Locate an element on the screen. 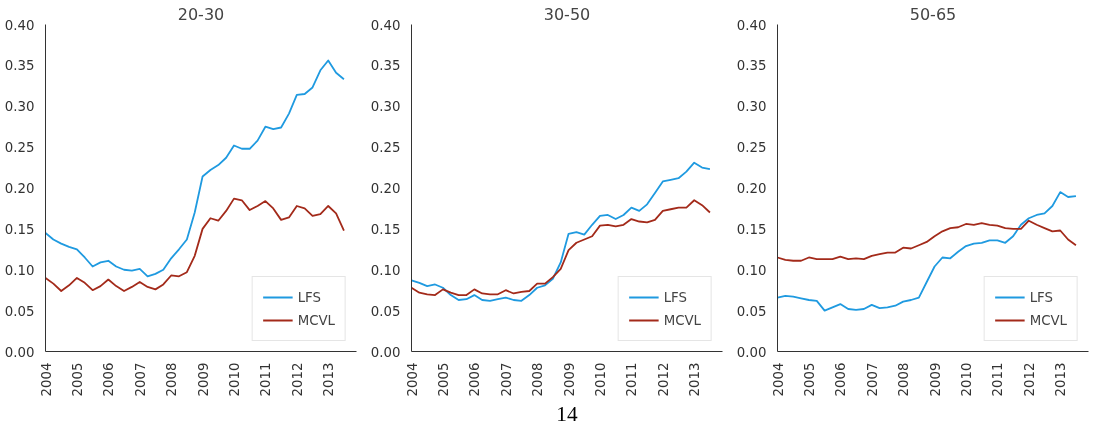 The image size is (1100, 427). chart-title: 50-65 is located at coordinates (933, 14).